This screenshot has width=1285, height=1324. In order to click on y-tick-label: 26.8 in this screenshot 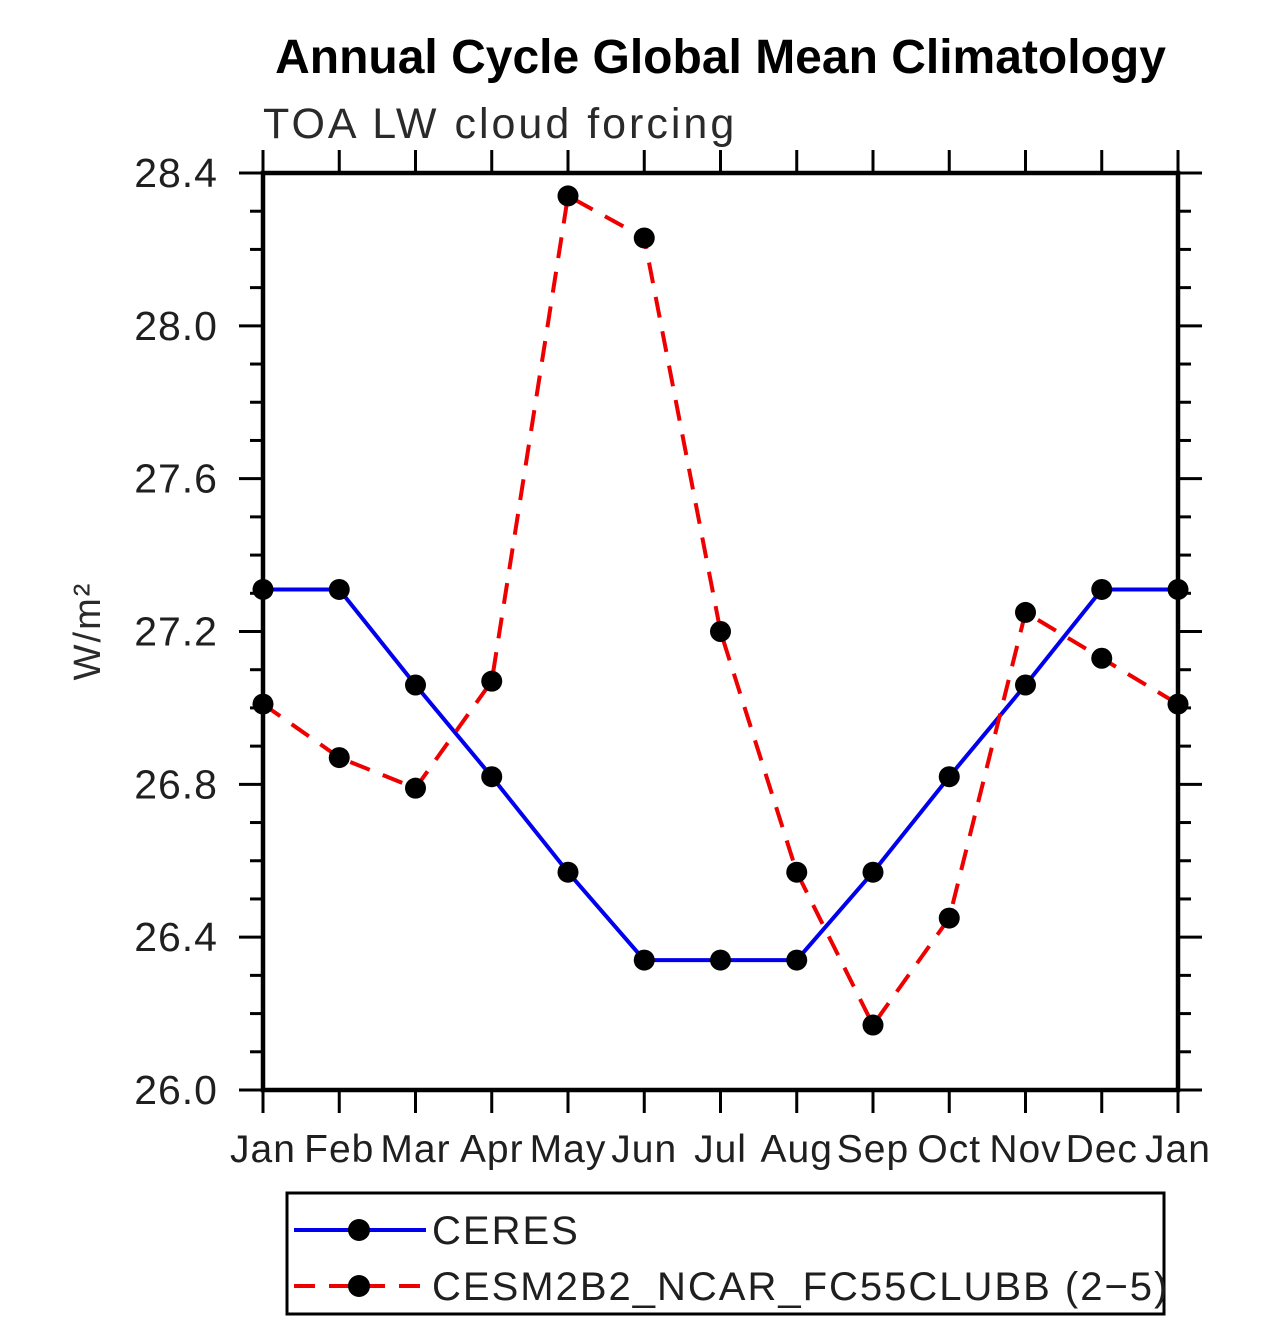, I will do `click(176, 784)`.